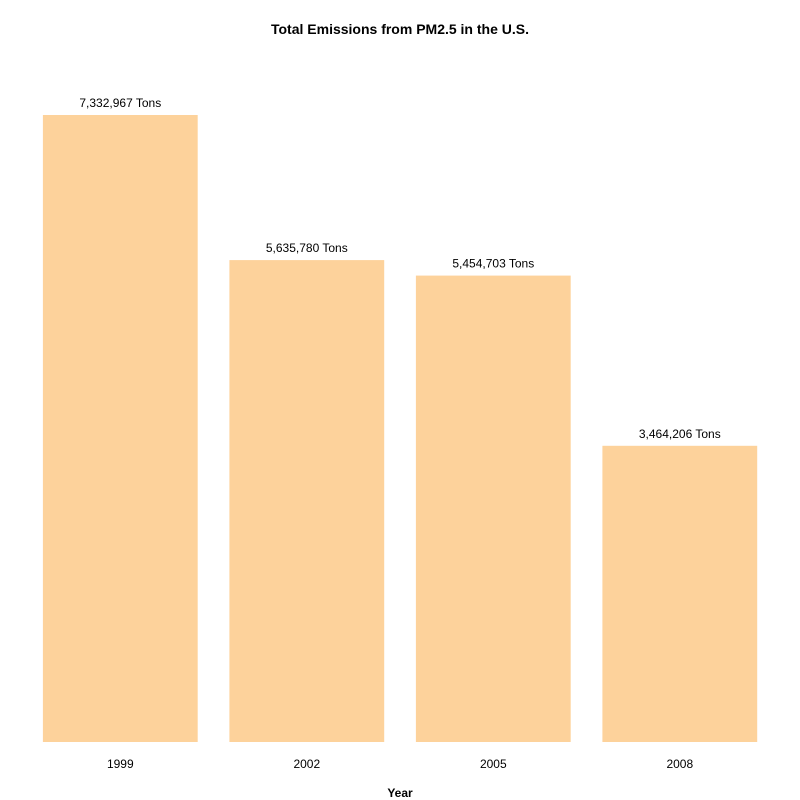 This screenshot has height=800, width=800. I want to click on bar-2005, so click(493, 508).